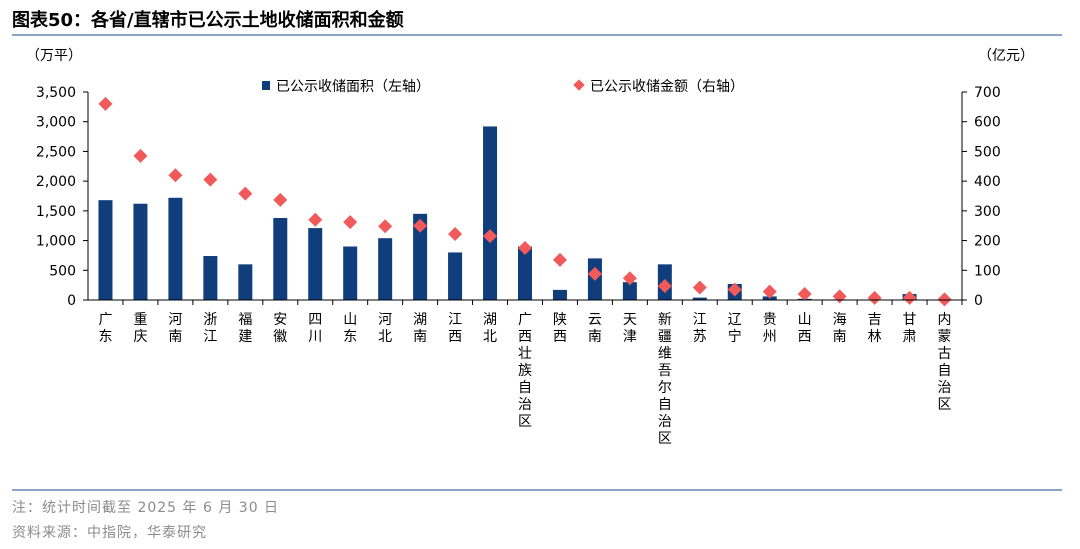 The width and height of the screenshot is (1080, 549). I want to click on category-label: 四川, so click(315, 328).